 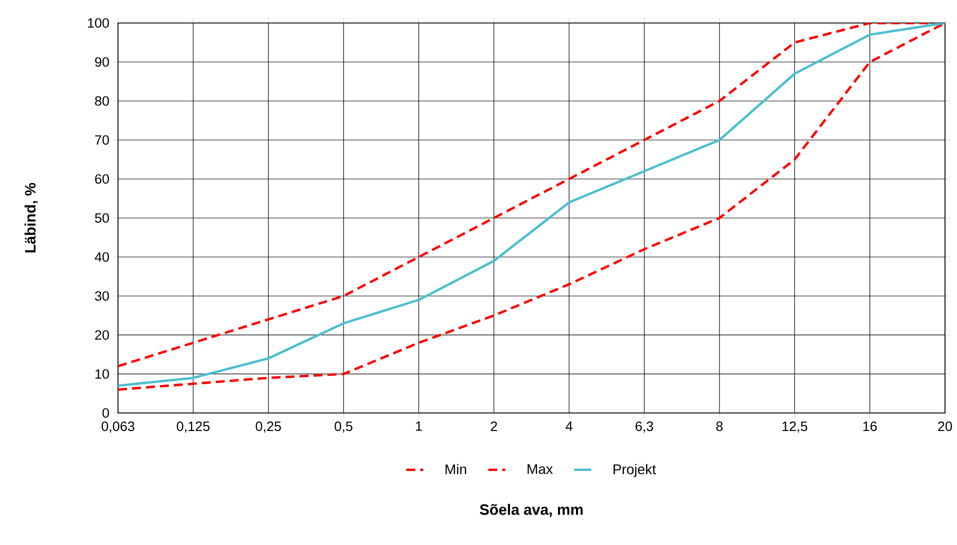 What do you see at coordinates (105, 413) in the screenshot?
I see `y-tick-label: 0` at bounding box center [105, 413].